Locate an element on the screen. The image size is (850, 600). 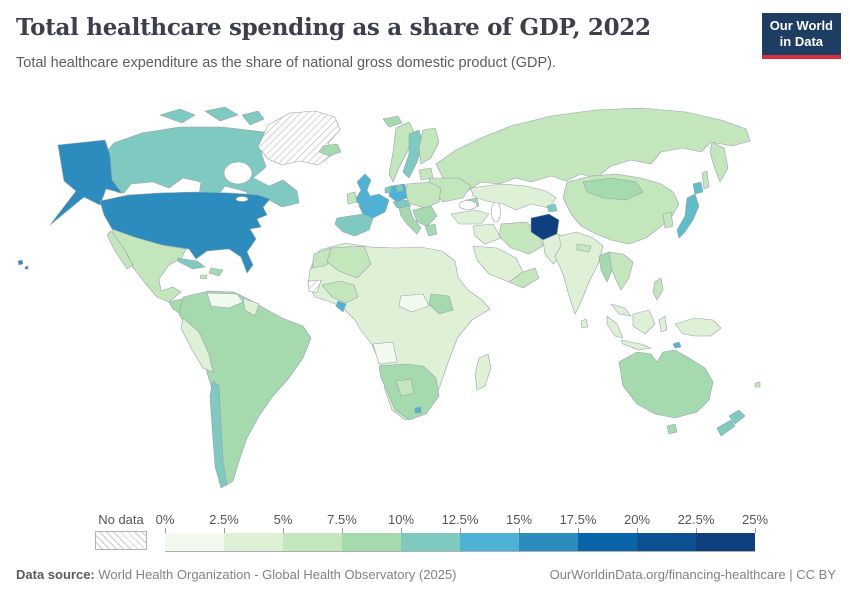
country-algeria is located at coordinates (349, 262).